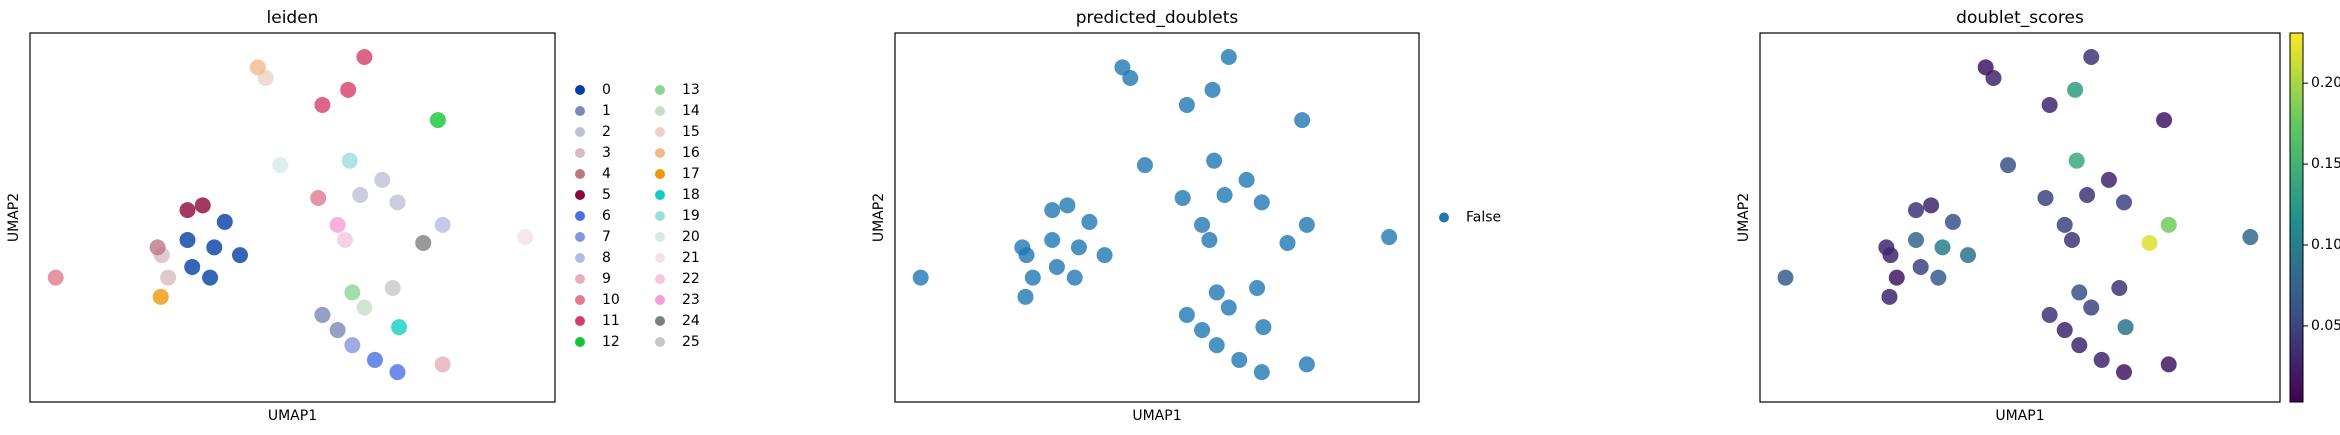  Describe the element at coordinates (2296, 217) in the screenshot. I see `colorbar` at that location.